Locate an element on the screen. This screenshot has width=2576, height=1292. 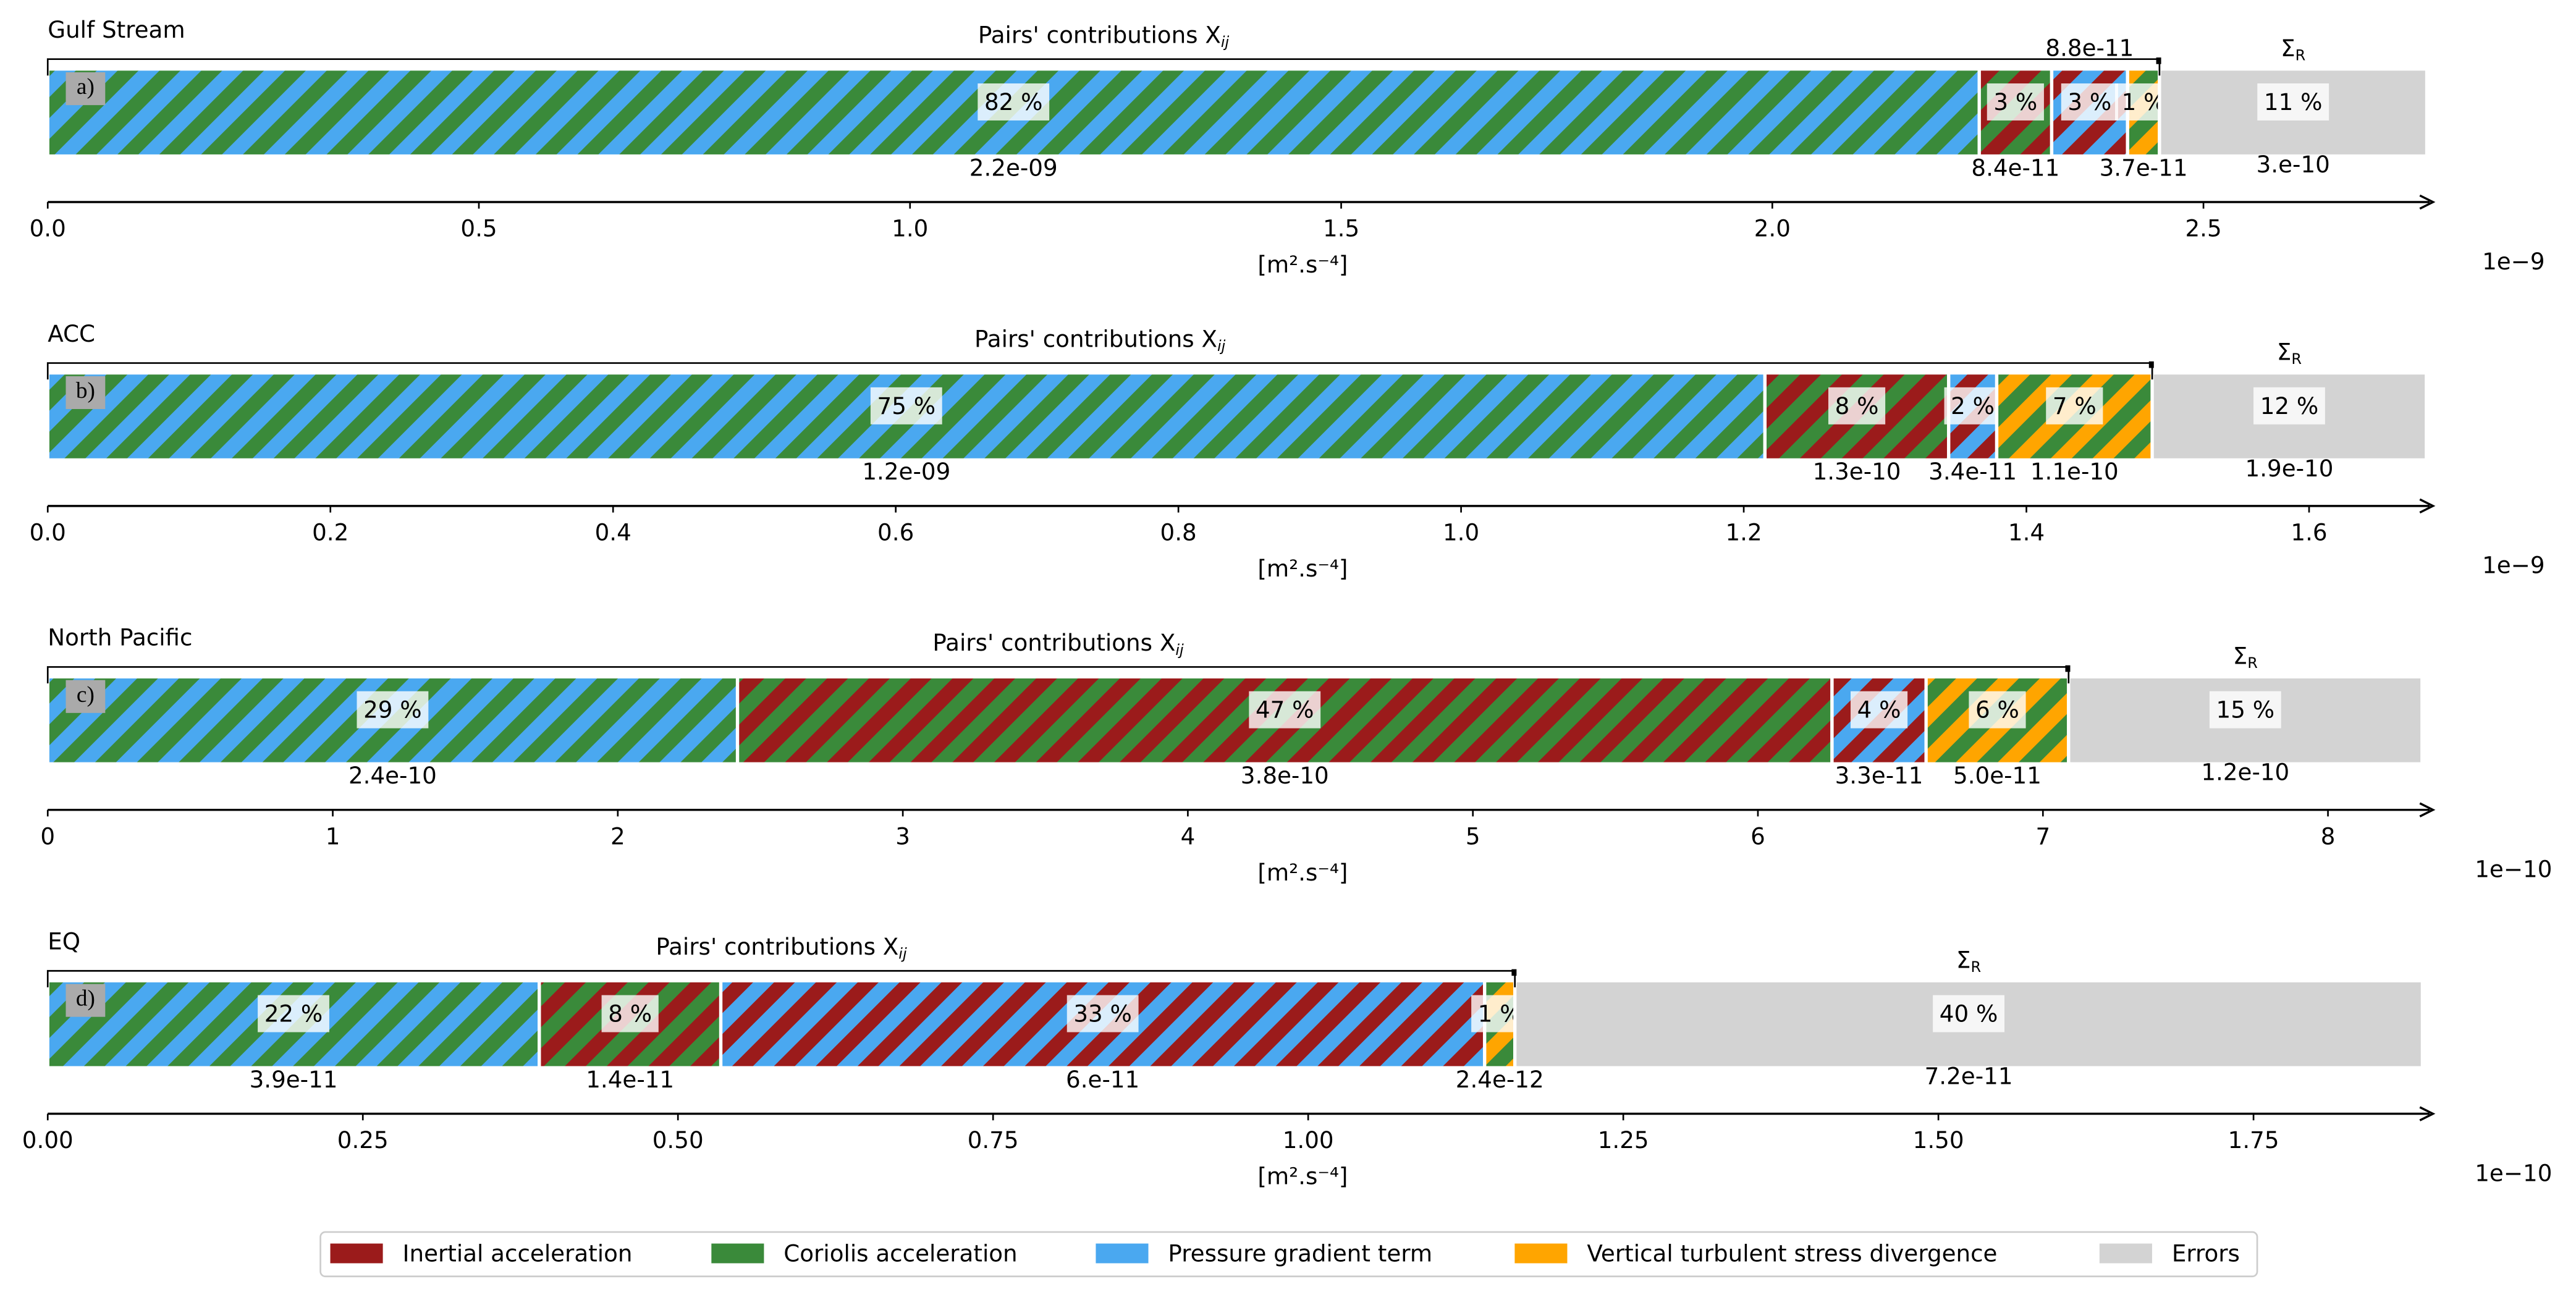
offset-label: 1e−10 is located at coordinates (2513, 1172).